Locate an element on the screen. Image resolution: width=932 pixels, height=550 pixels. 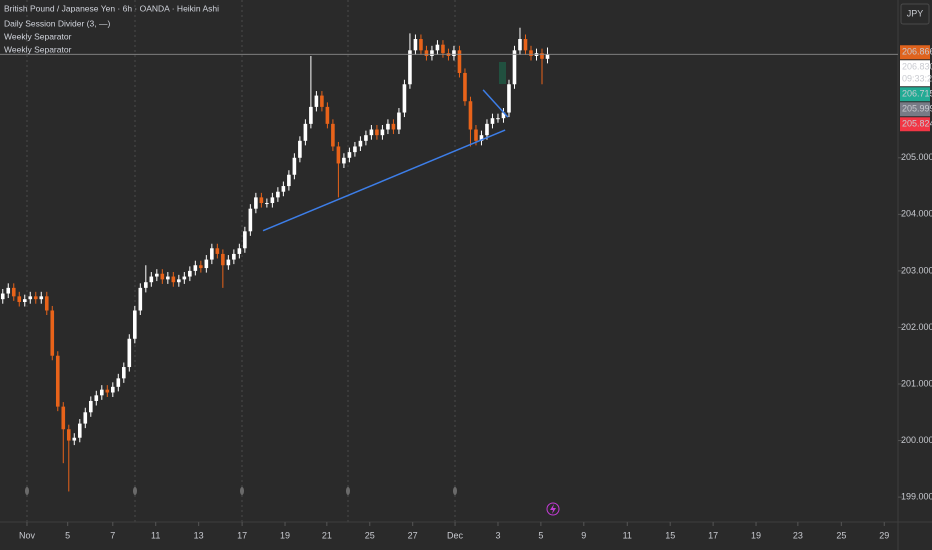
x-tick-label: 15 is located at coordinates (670, 535).